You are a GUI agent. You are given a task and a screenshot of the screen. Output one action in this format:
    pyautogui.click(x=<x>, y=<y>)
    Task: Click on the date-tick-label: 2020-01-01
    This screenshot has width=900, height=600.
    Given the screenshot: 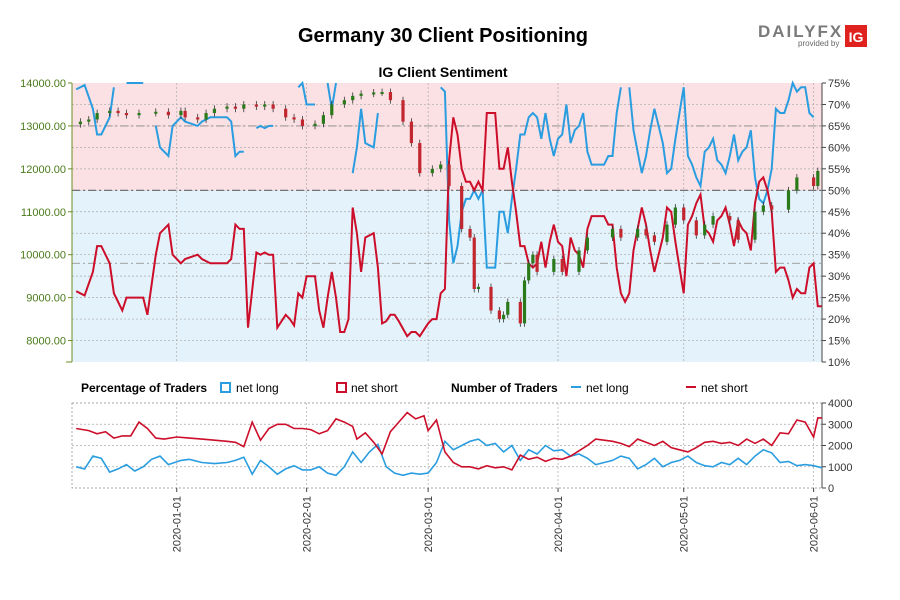 What is the action you would take?
    pyautogui.click(x=178, y=524)
    